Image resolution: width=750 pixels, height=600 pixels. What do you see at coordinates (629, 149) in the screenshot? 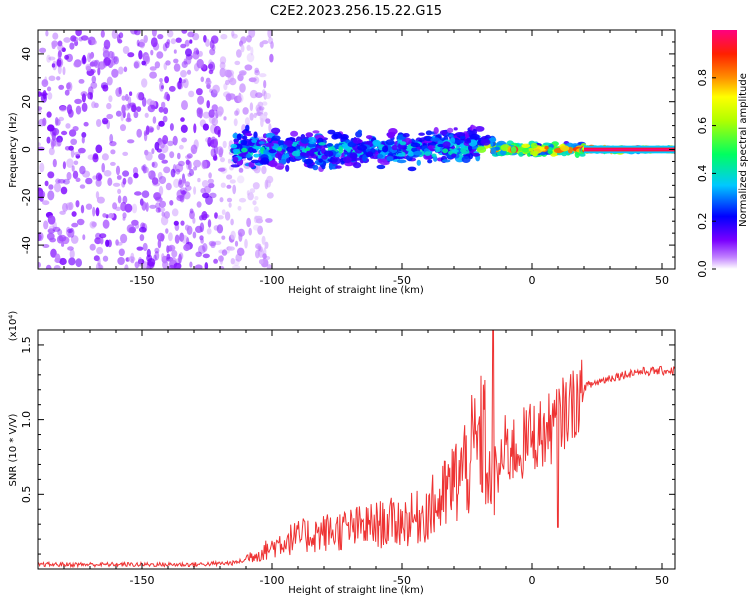
I see `carrier-band-core` at bounding box center [629, 149].